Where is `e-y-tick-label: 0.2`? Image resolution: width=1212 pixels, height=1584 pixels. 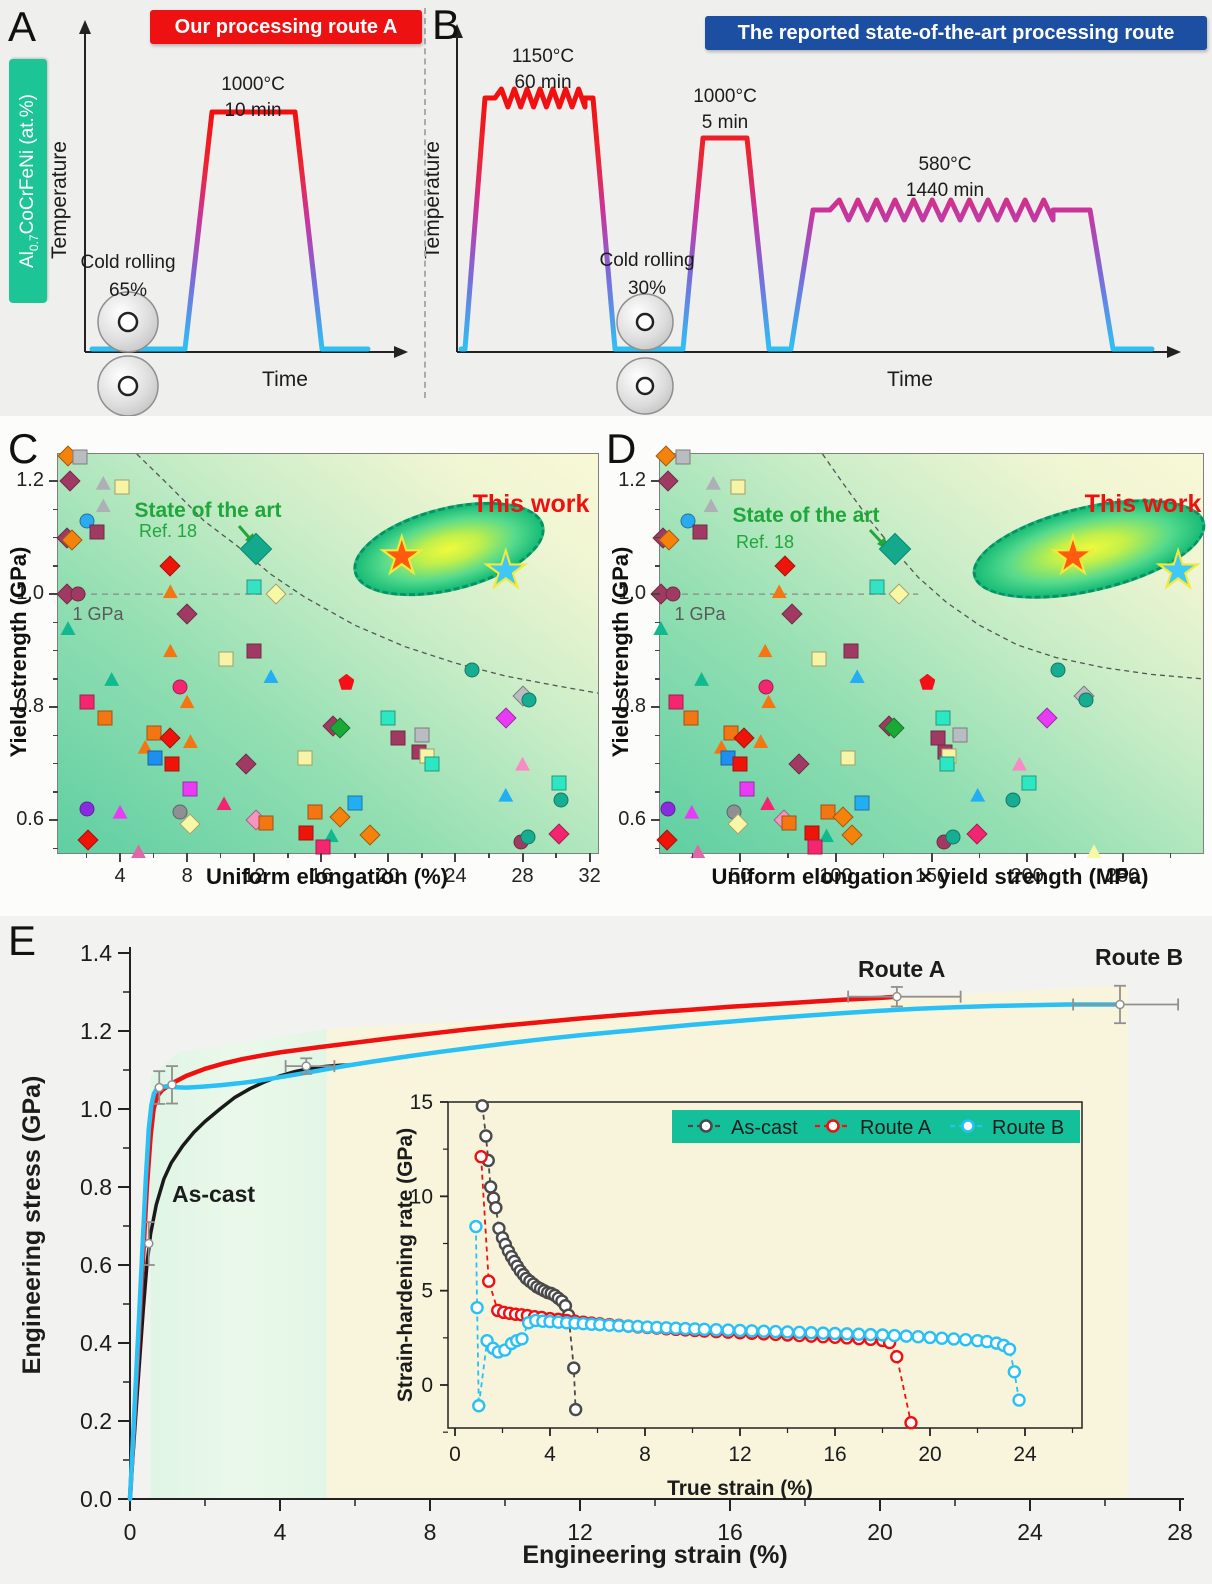
e-y-tick-label: 0.2 is located at coordinates (96, 1421).